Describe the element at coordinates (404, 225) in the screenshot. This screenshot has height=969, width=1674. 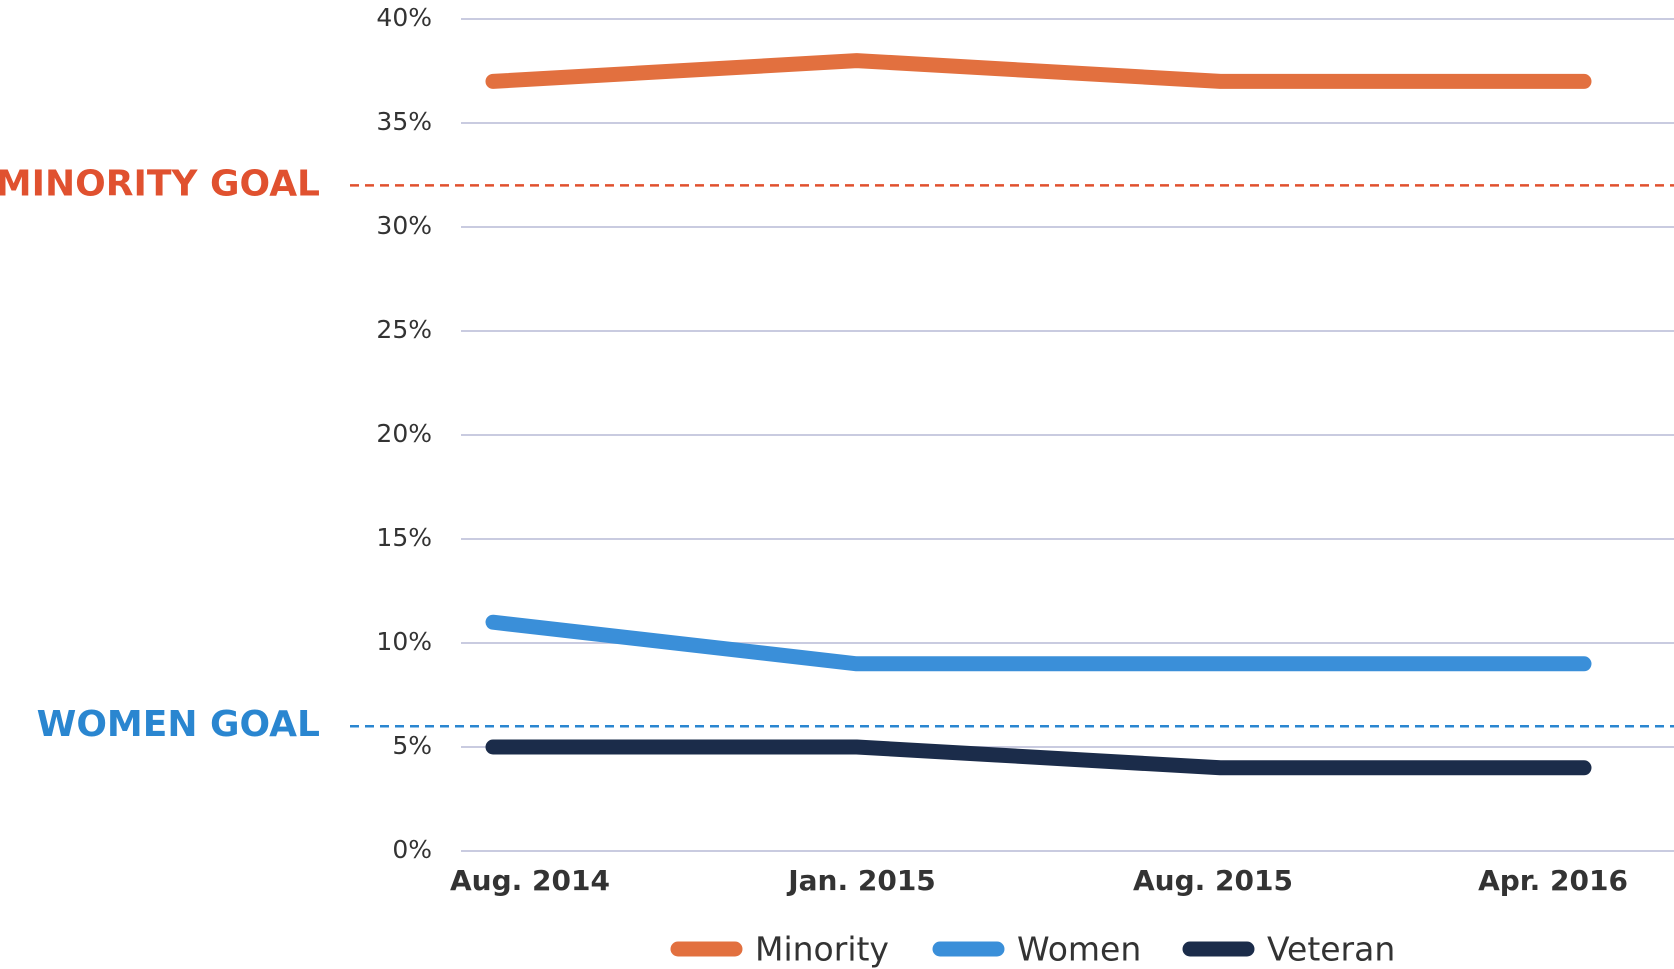
I see `y-tick-label: 30%` at that location.